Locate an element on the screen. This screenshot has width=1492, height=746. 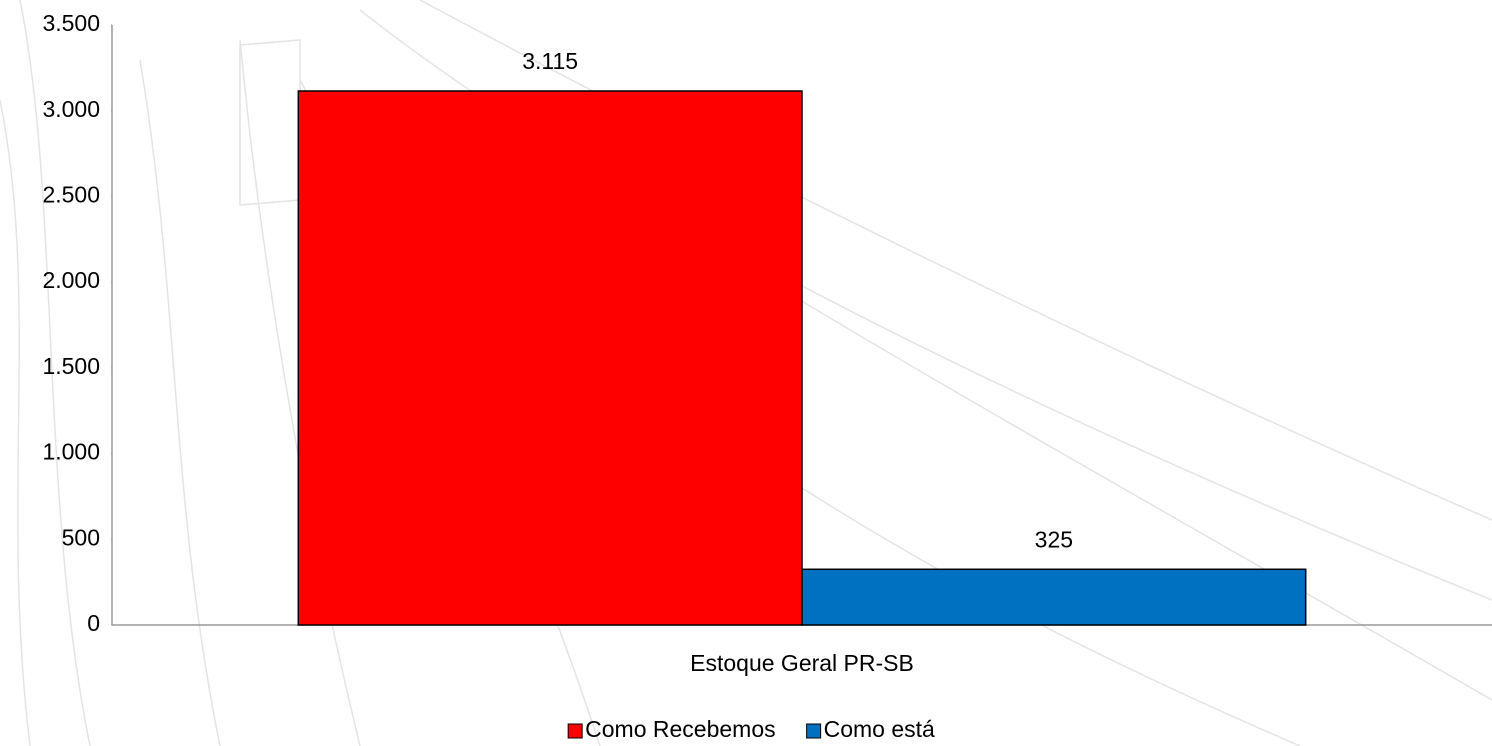
y-tick-label: 3.500 is located at coordinates (71, 23).